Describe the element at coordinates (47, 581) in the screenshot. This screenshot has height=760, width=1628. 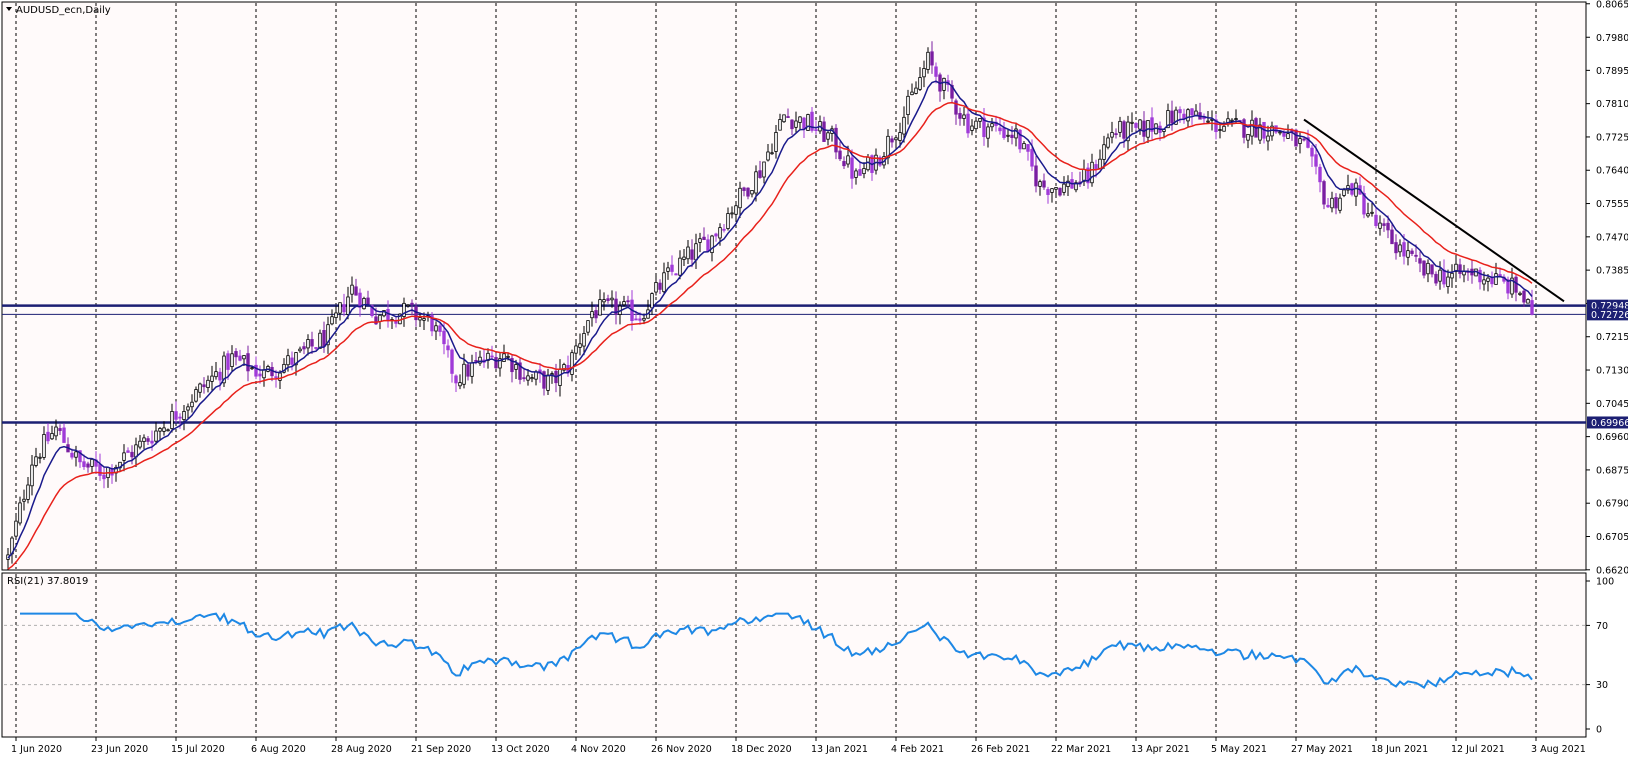
I see `rsi-title: RSI(21) 37.8019` at that location.